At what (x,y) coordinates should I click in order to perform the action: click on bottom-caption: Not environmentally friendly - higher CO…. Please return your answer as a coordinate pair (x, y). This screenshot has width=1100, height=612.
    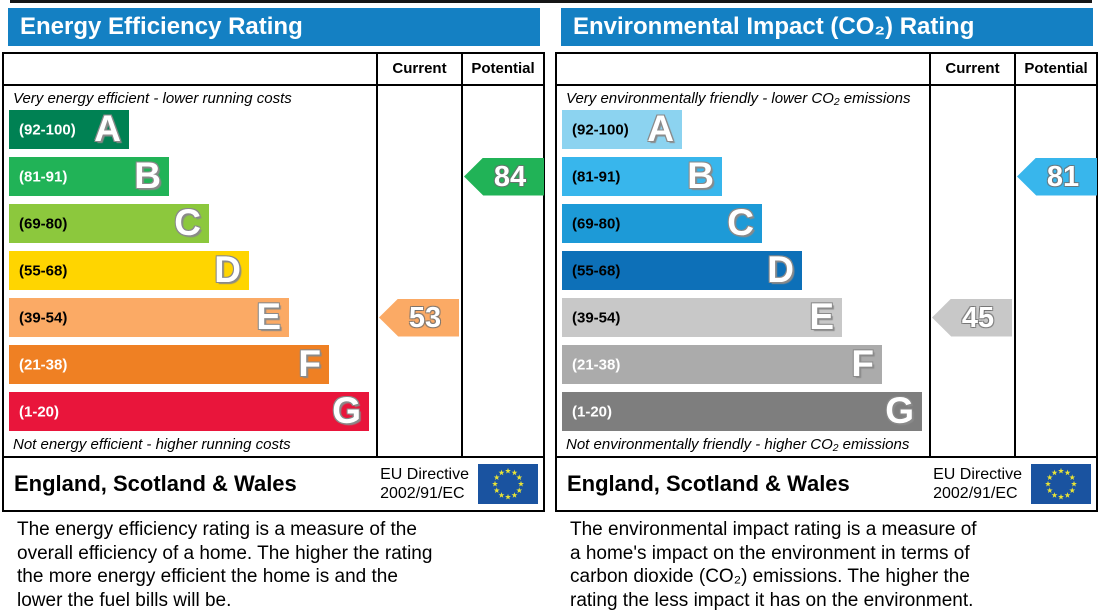
    Looking at the image, I should click on (738, 444).